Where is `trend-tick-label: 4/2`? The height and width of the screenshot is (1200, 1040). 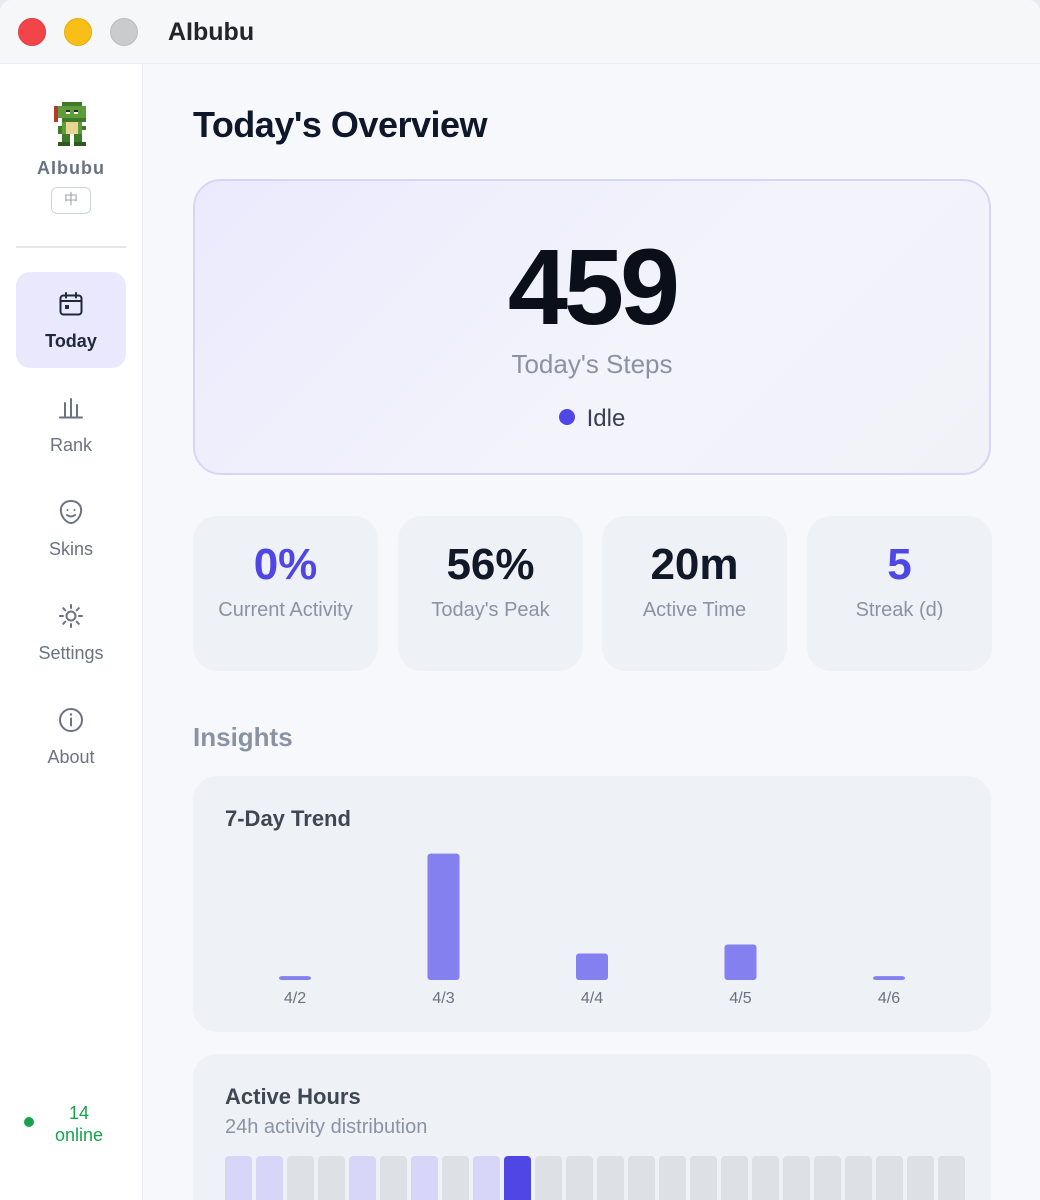
trend-tick-label: 4/2 is located at coordinates (295, 998).